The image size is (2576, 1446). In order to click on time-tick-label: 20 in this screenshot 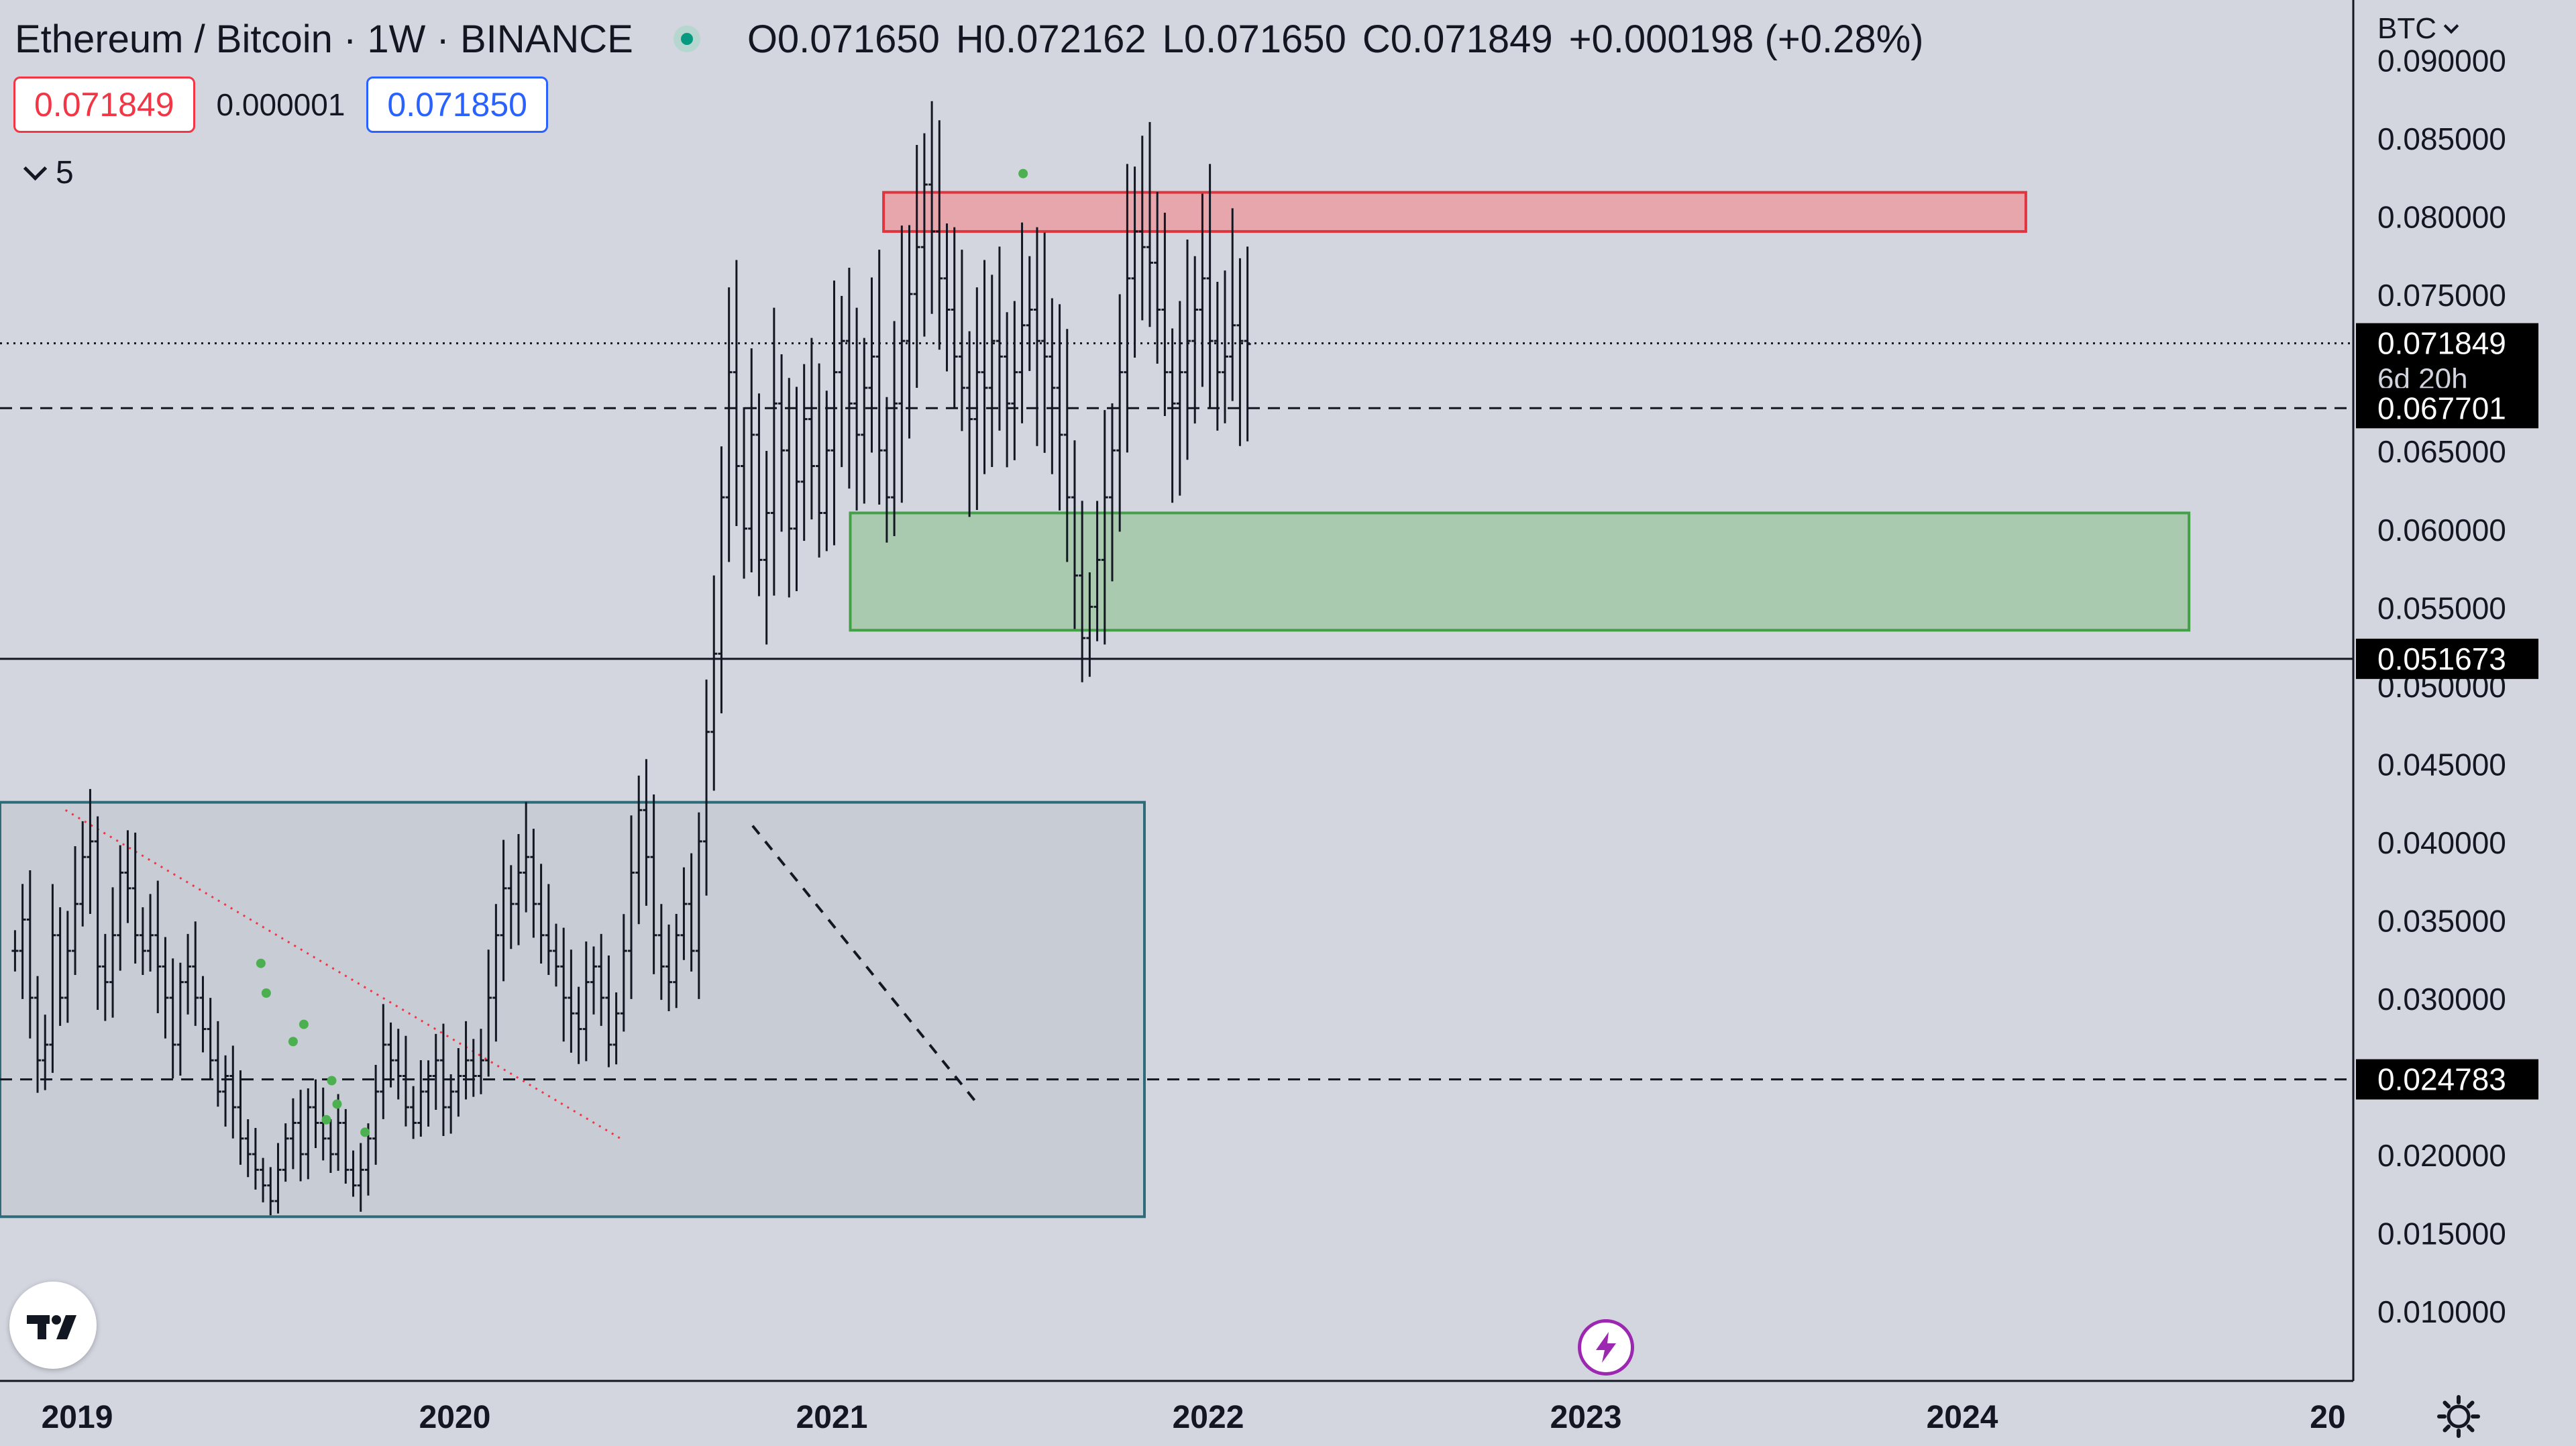, I will do `click(2327, 1417)`.